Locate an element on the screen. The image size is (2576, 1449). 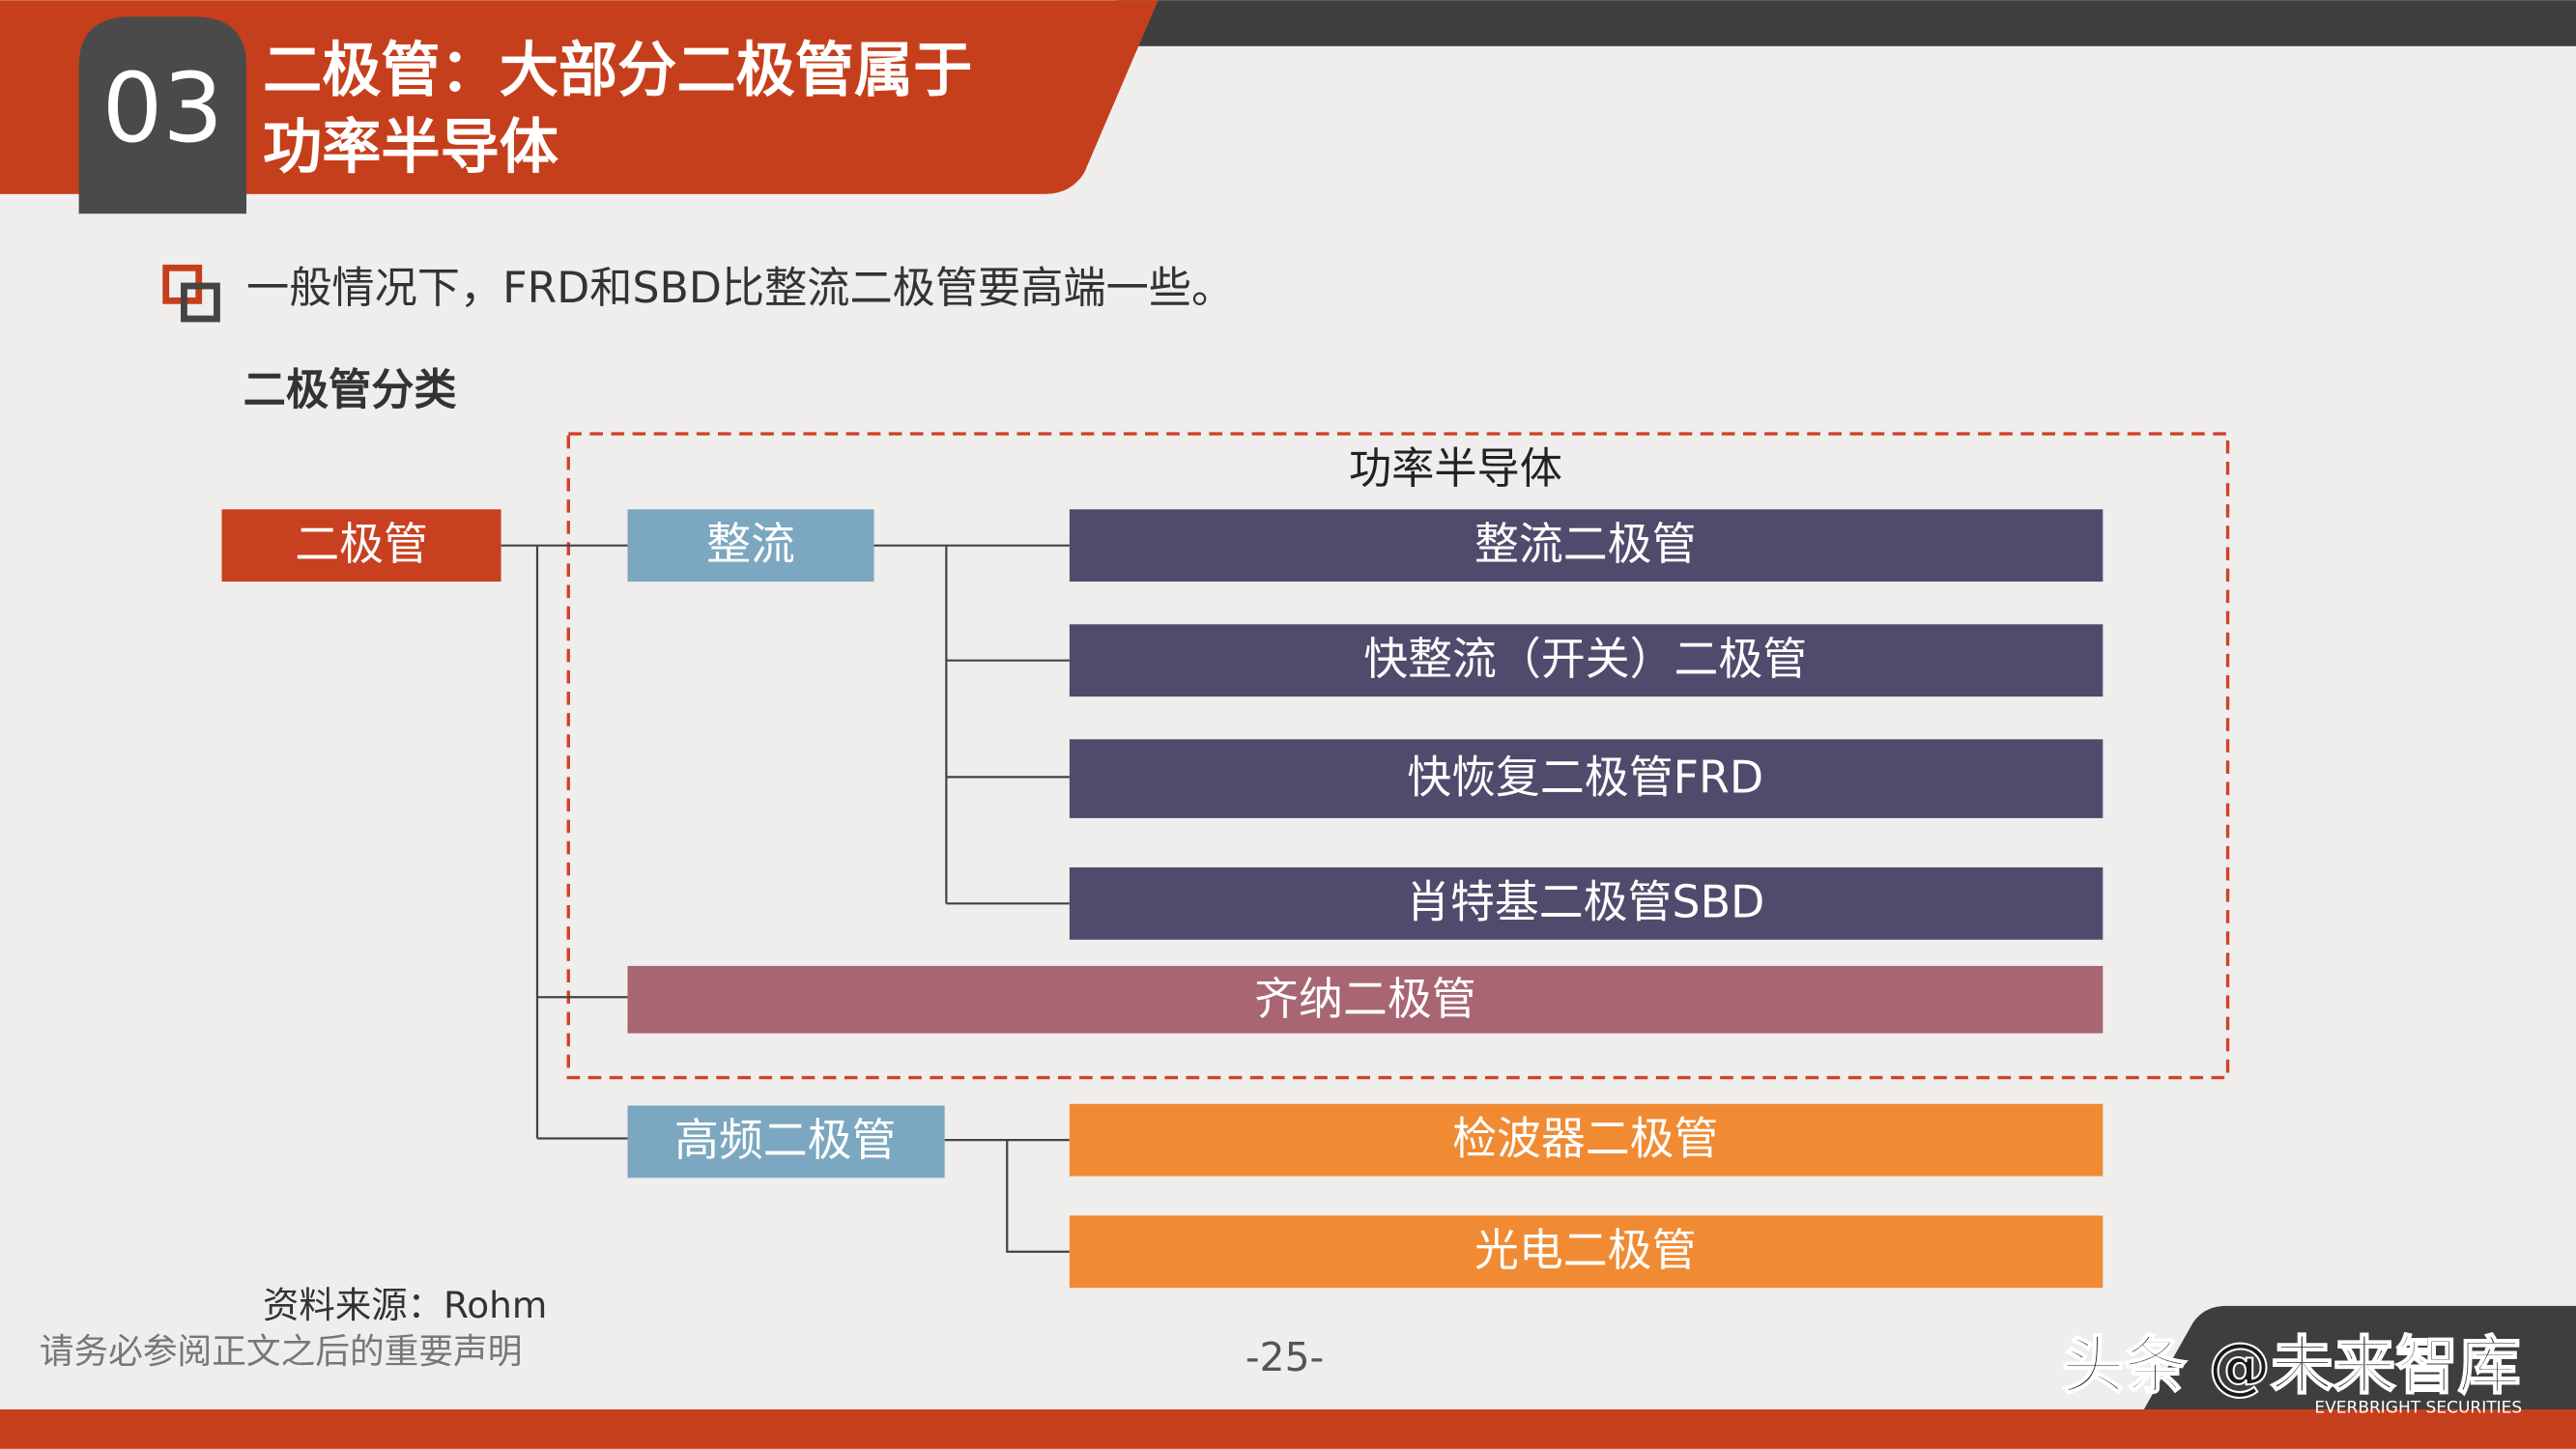
node-label: 高频二极管 is located at coordinates (785, 1140).